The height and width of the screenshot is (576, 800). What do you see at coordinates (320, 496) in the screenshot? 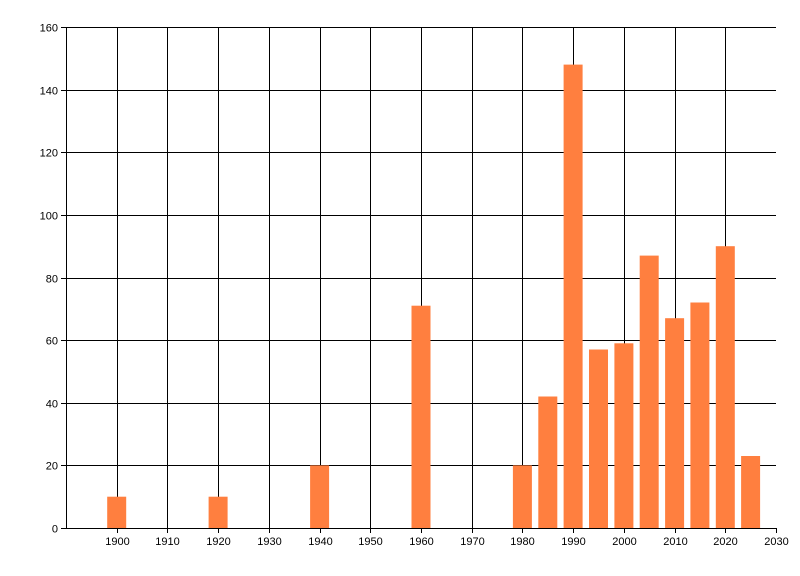
I see `bar-1940` at bounding box center [320, 496].